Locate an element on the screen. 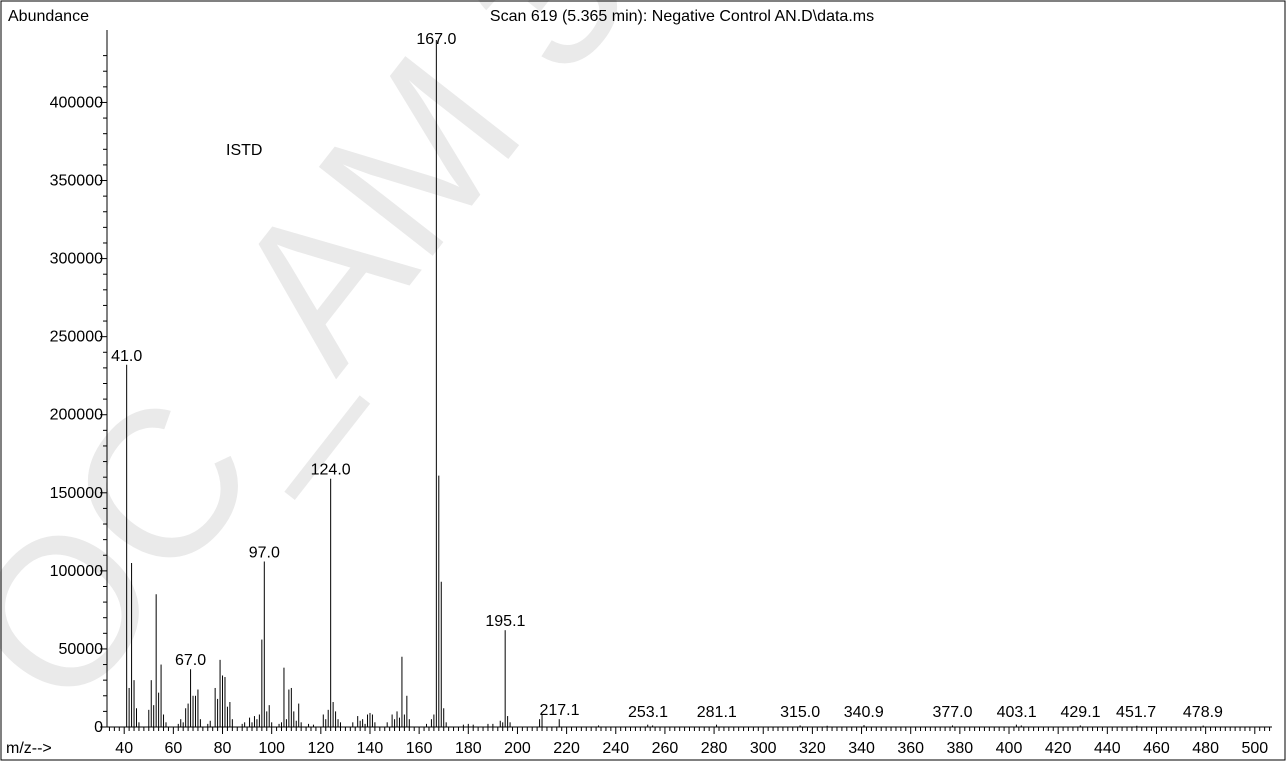  x-tick-label: 480 is located at coordinates (1205, 748).